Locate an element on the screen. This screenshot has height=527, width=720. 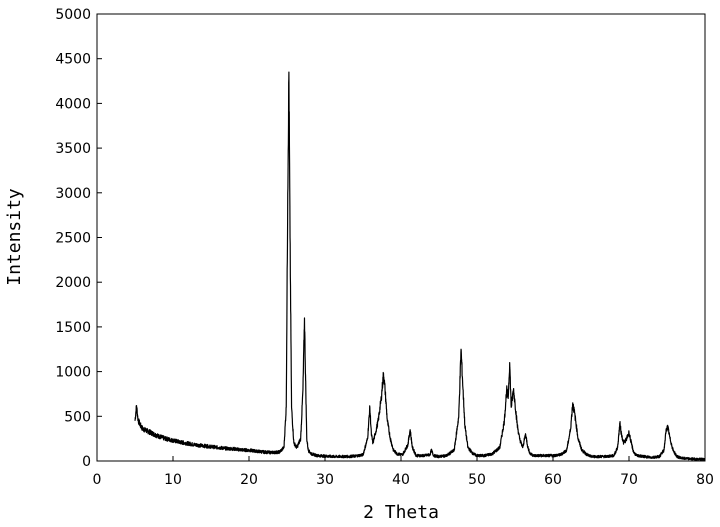
y-tick-label: 3500 is located at coordinates (73, 149).